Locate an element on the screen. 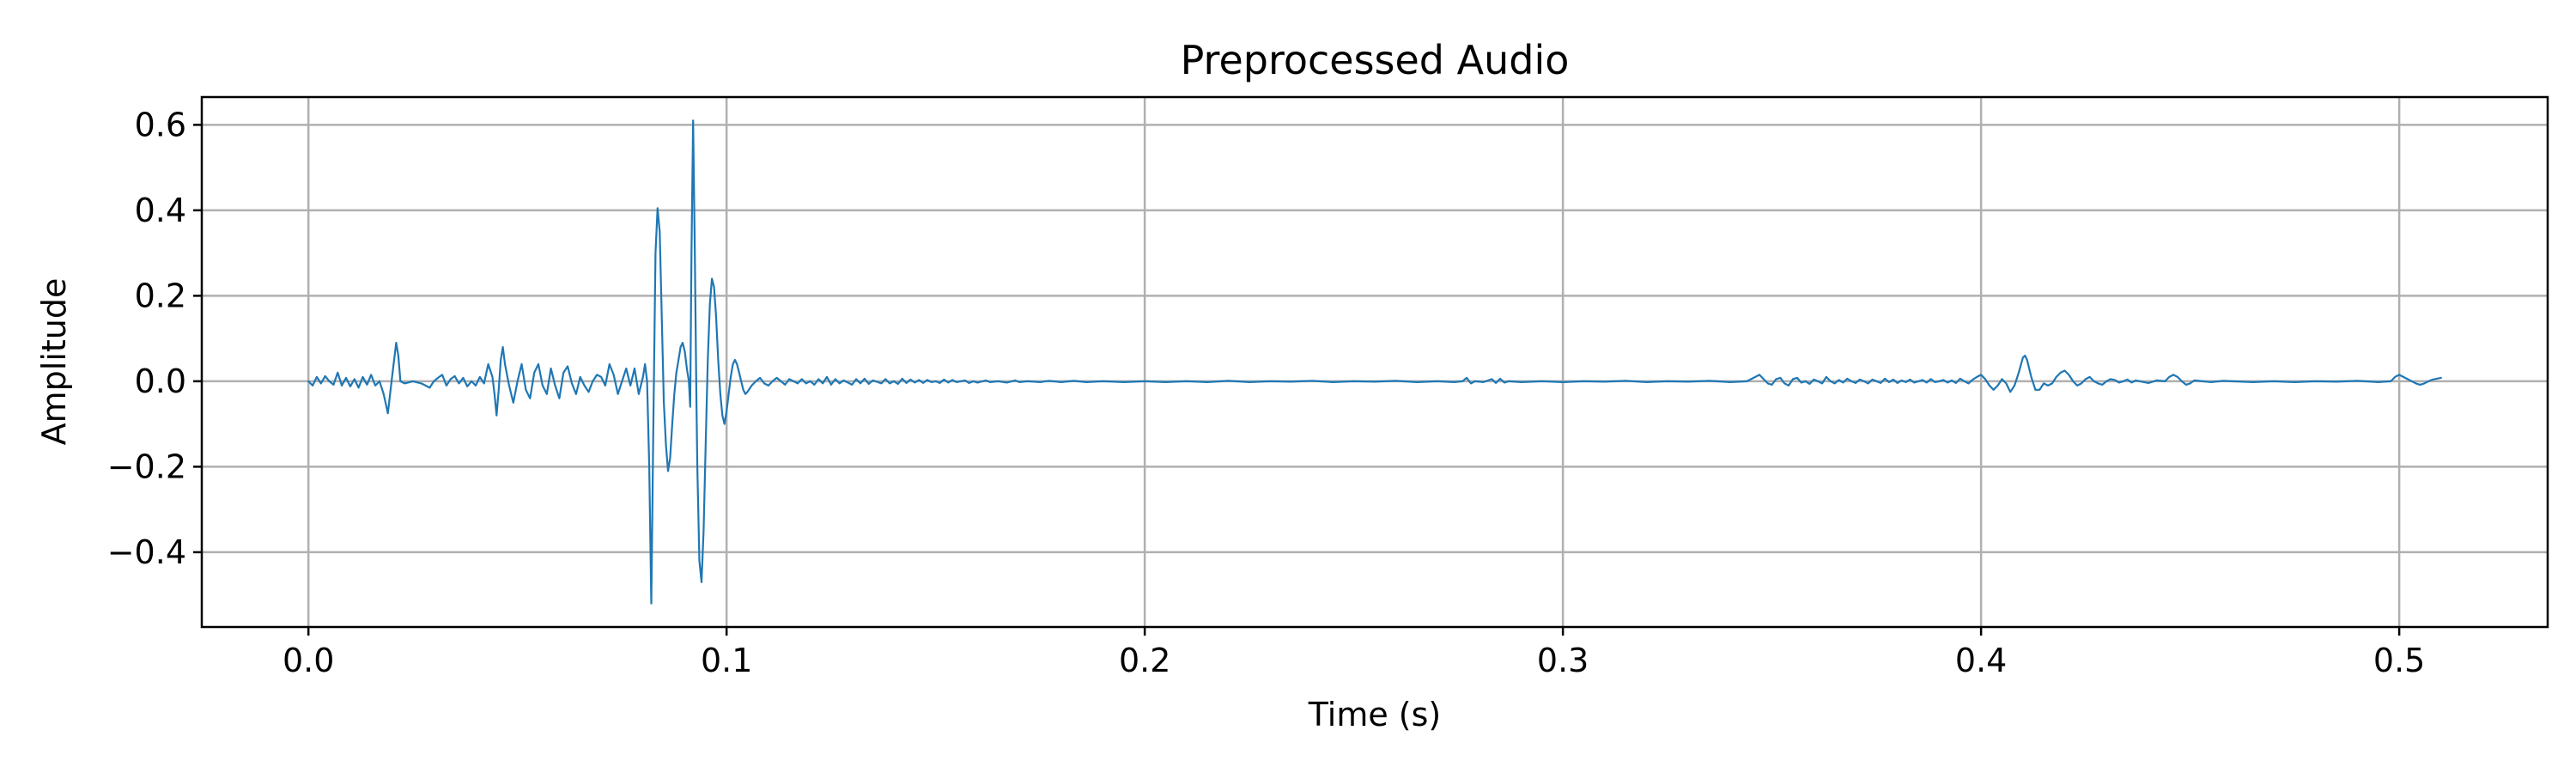 Image resolution: width=2576 pixels, height=773 pixels. x-tick-label: 0.3 is located at coordinates (1563, 660).